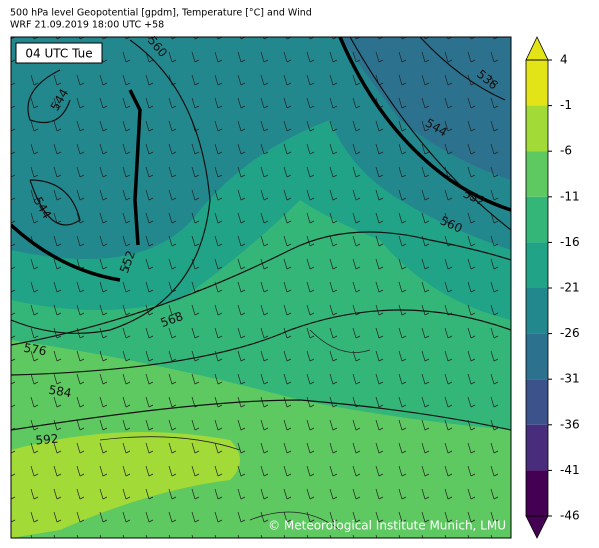 The width and height of the screenshot is (599, 548). I want to click on time-box, so click(59, 53).